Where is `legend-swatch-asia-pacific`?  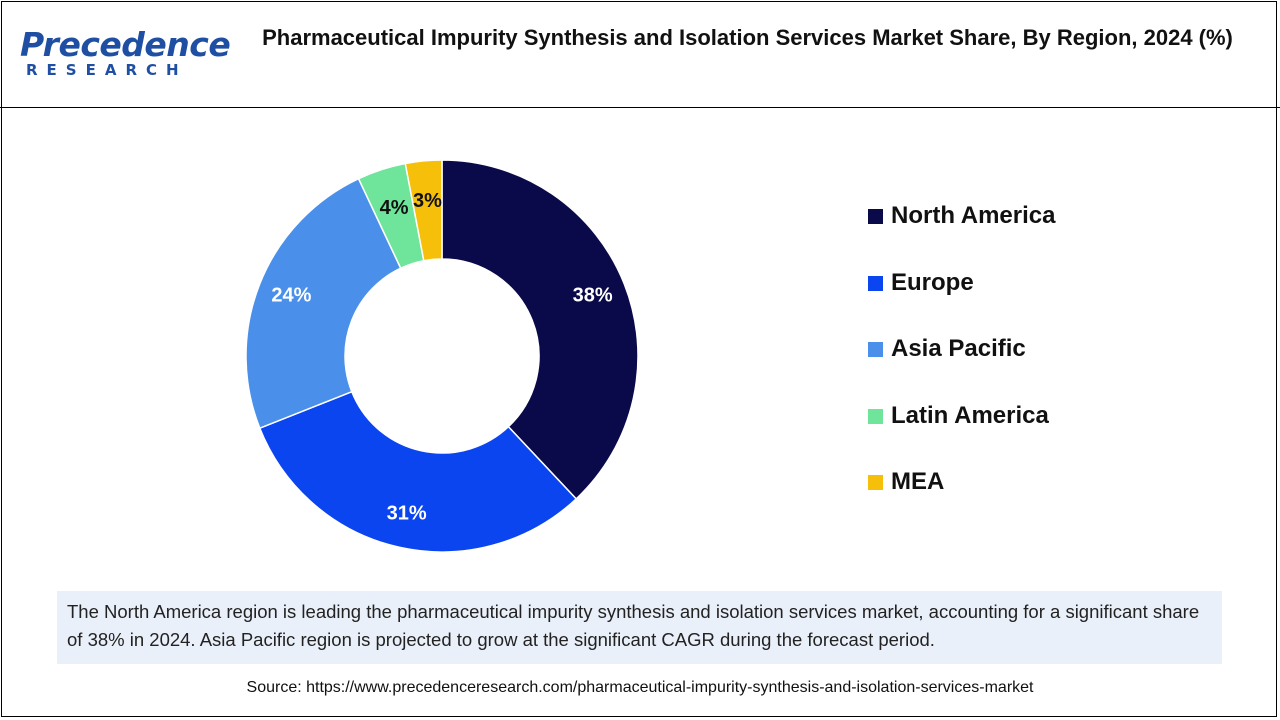 legend-swatch-asia-pacific is located at coordinates (875, 349).